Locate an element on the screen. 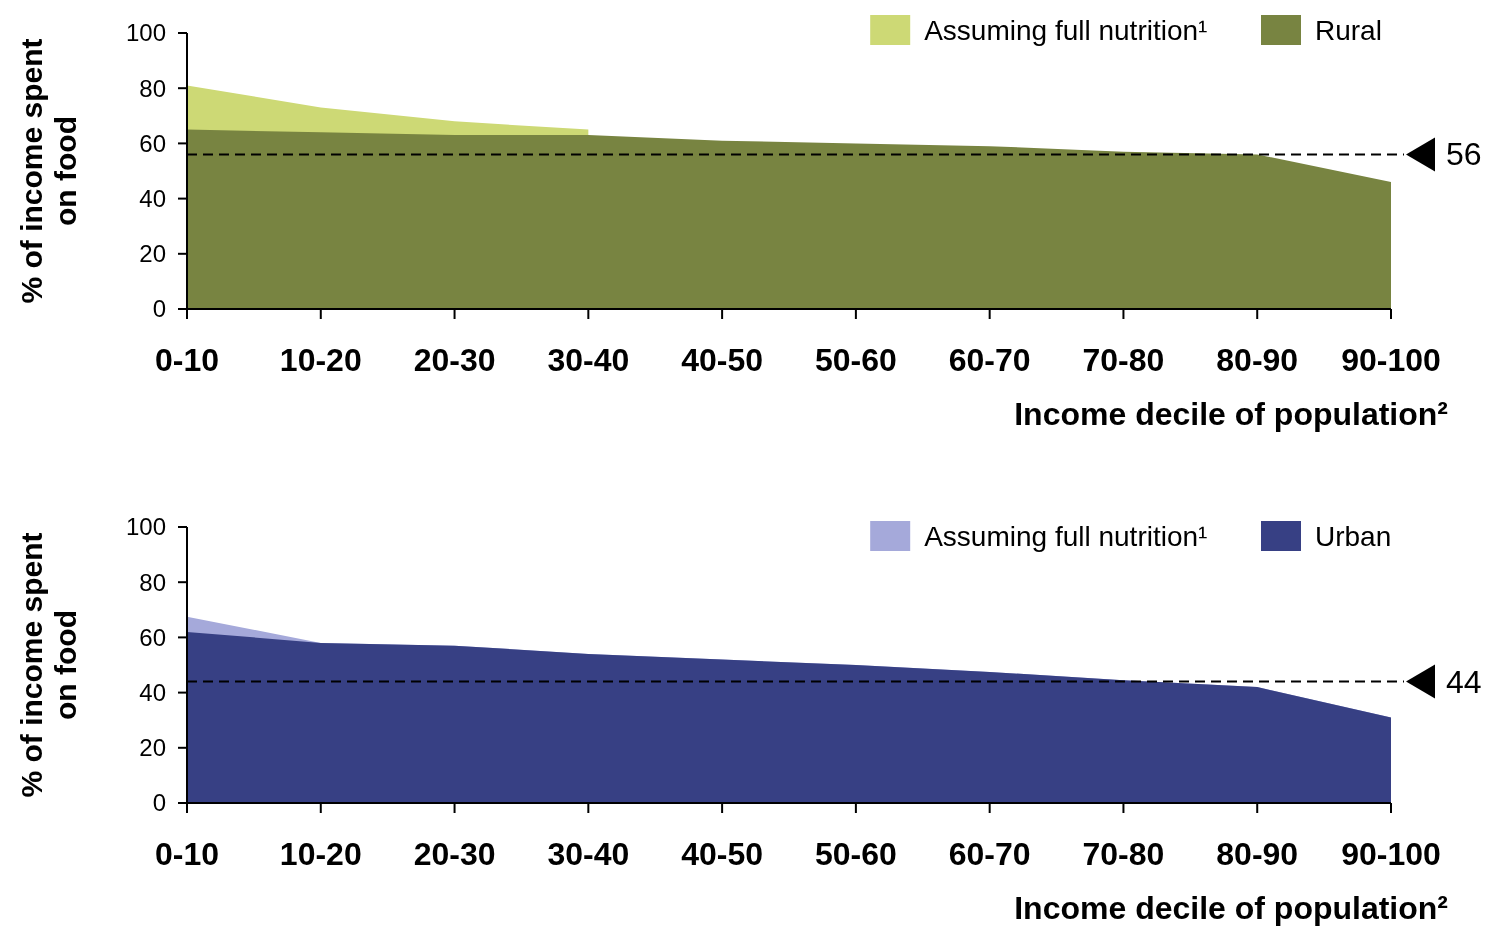 This screenshot has width=1488, height=938. ref-line-label: 56 is located at coordinates (1464, 154).